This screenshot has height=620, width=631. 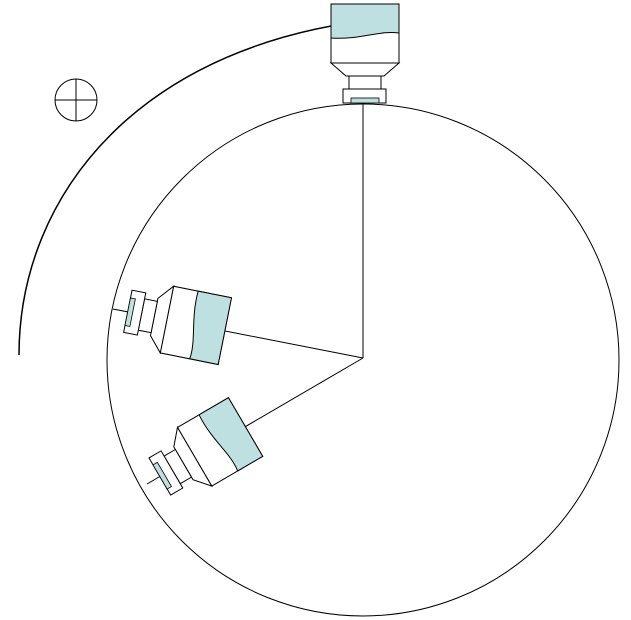 What do you see at coordinates (231, 434) in the screenshot?
I see `bottle-lower-left-liquid` at bounding box center [231, 434].